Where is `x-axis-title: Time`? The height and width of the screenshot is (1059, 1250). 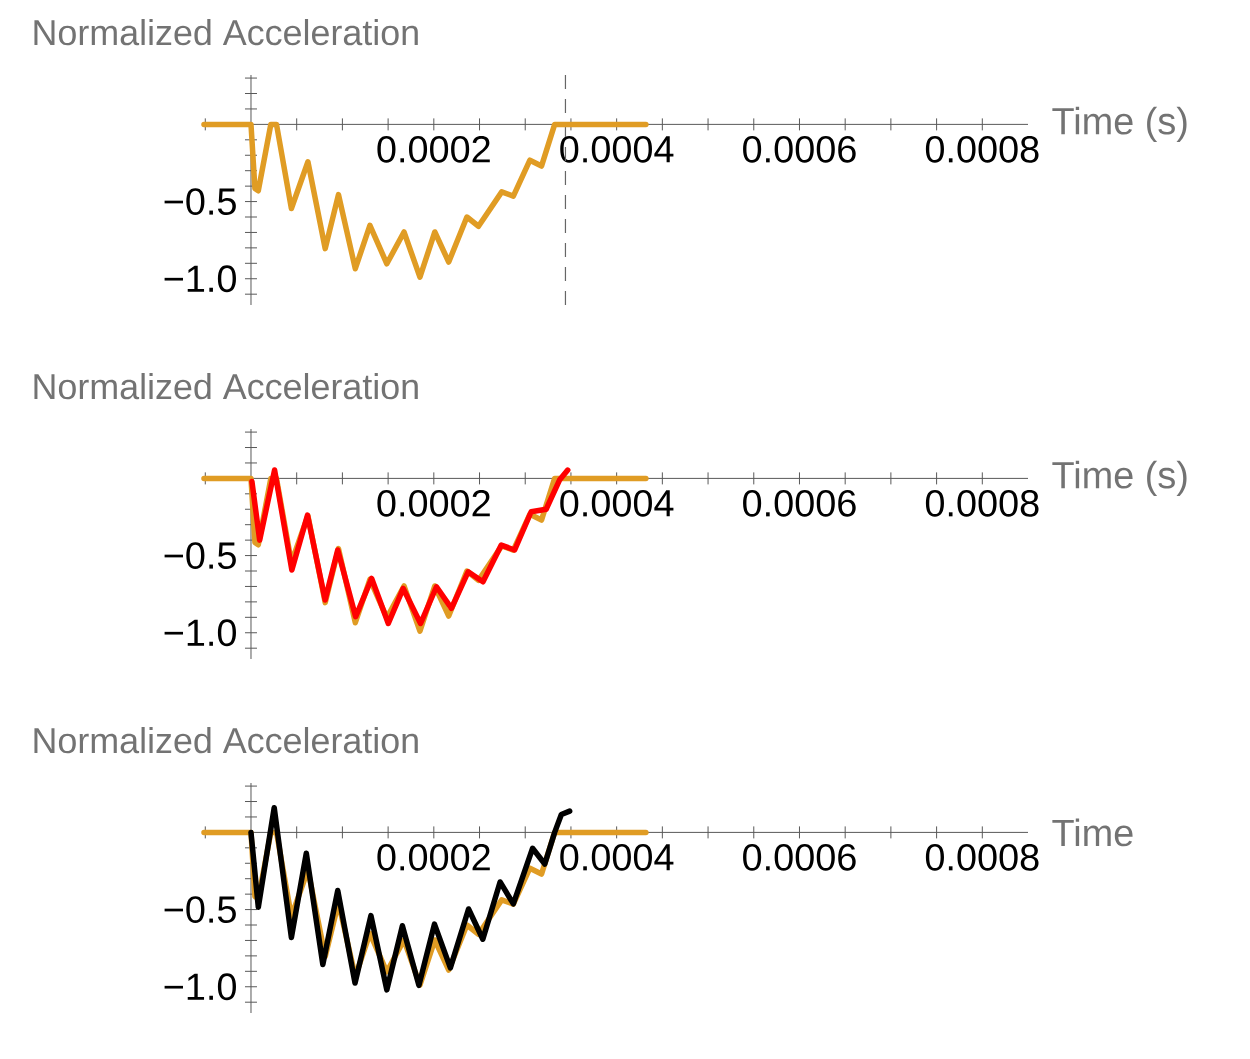
x-axis-title: Time is located at coordinates (1092, 832).